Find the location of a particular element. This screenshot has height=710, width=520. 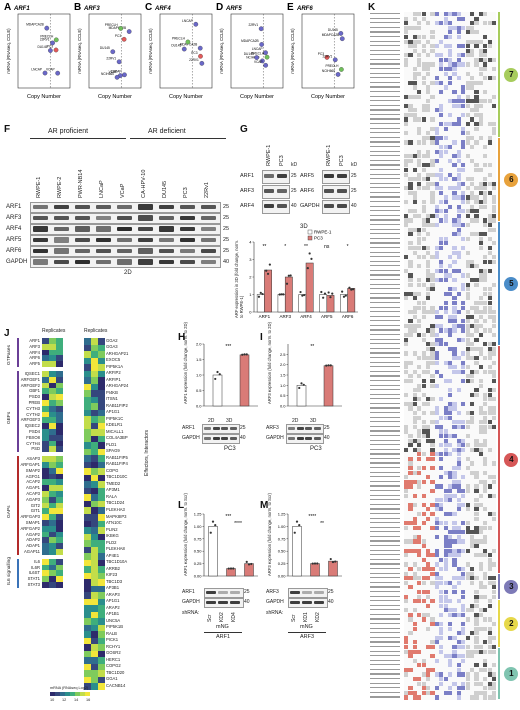

lane-label: CA-HPV-10 is located at coordinates (144, 183).